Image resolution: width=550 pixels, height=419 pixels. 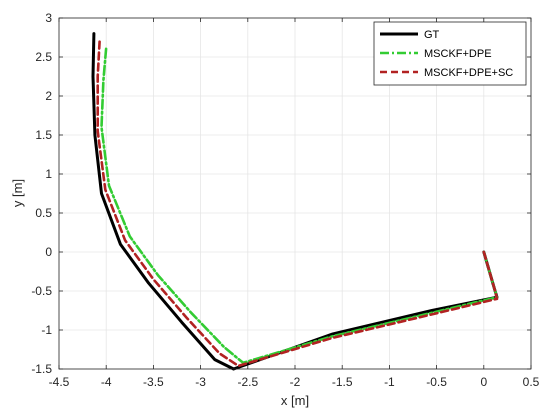 What do you see at coordinates (17, 193) in the screenshot?
I see `y-axis-label: y [m]` at bounding box center [17, 193].